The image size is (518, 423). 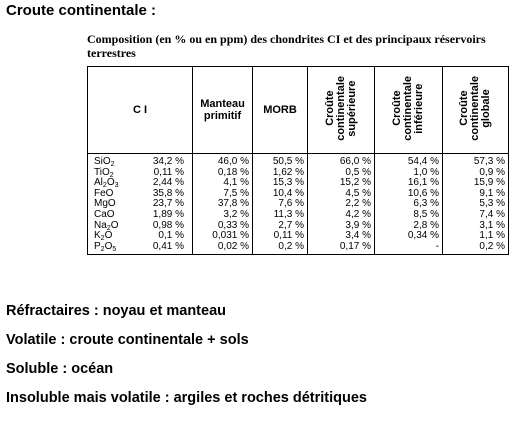 I want to click on header-line: globale, so click(x=486, y=108).